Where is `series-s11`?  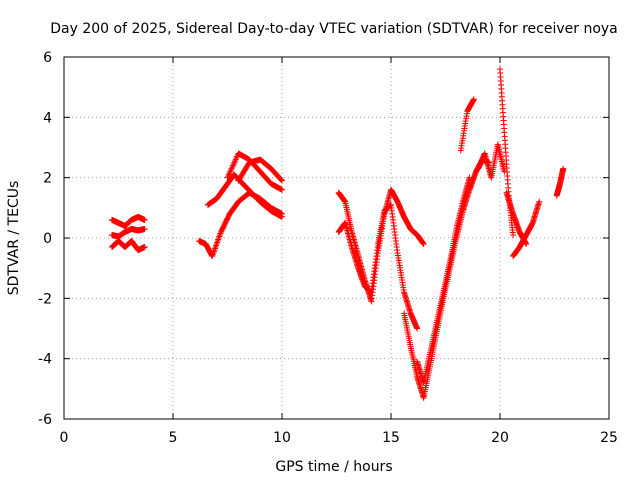 series-s11 is located at coordinates (443, 280).